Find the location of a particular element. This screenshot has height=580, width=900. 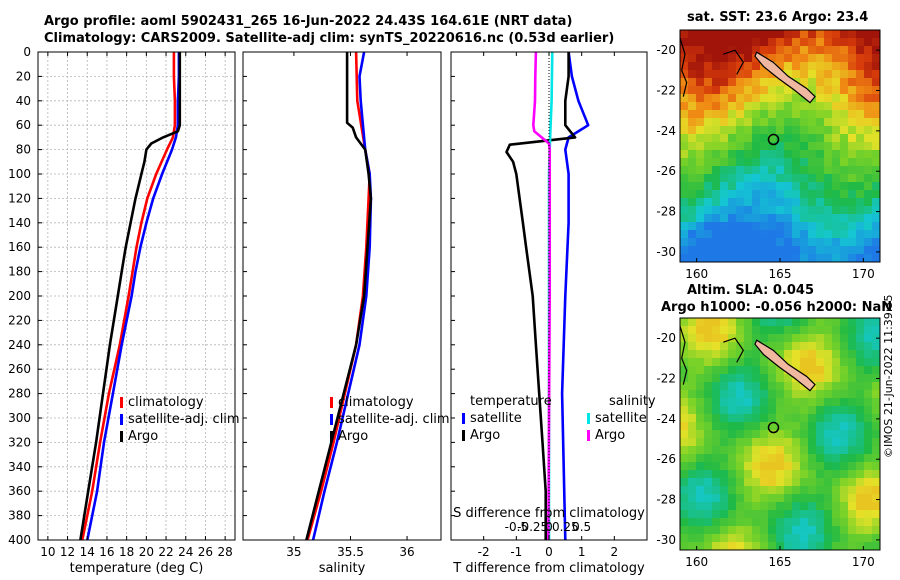

y-tick-label: 140 is located at coordinates (19, 223).